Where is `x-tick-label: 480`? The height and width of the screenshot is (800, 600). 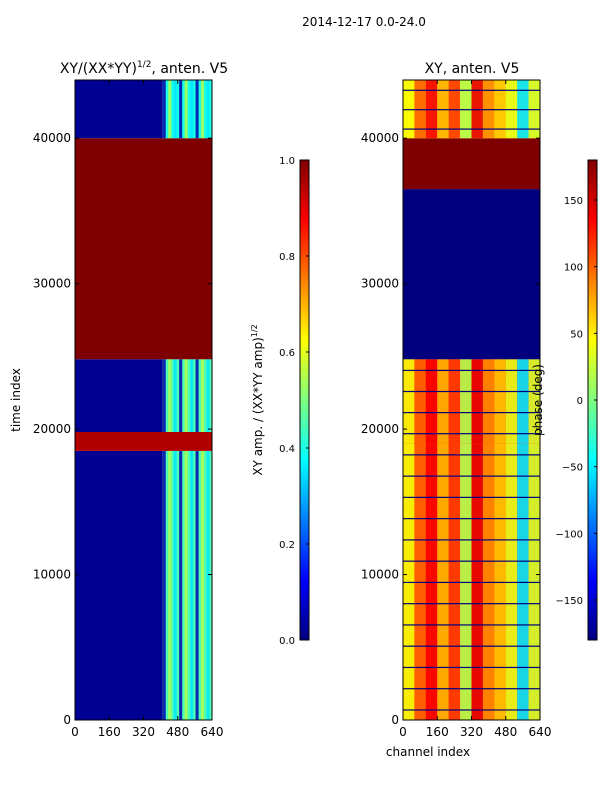
x-tick-label: 480 is located at coordinates (177, 732).